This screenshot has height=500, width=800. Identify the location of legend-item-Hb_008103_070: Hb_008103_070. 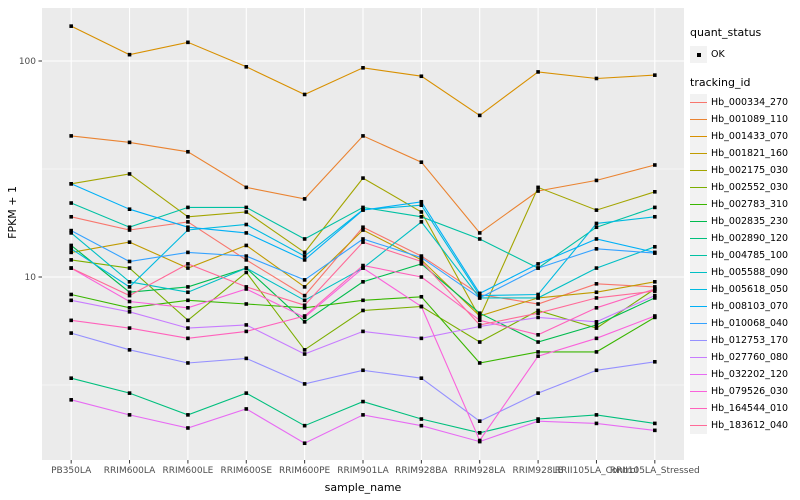
(744, 306).